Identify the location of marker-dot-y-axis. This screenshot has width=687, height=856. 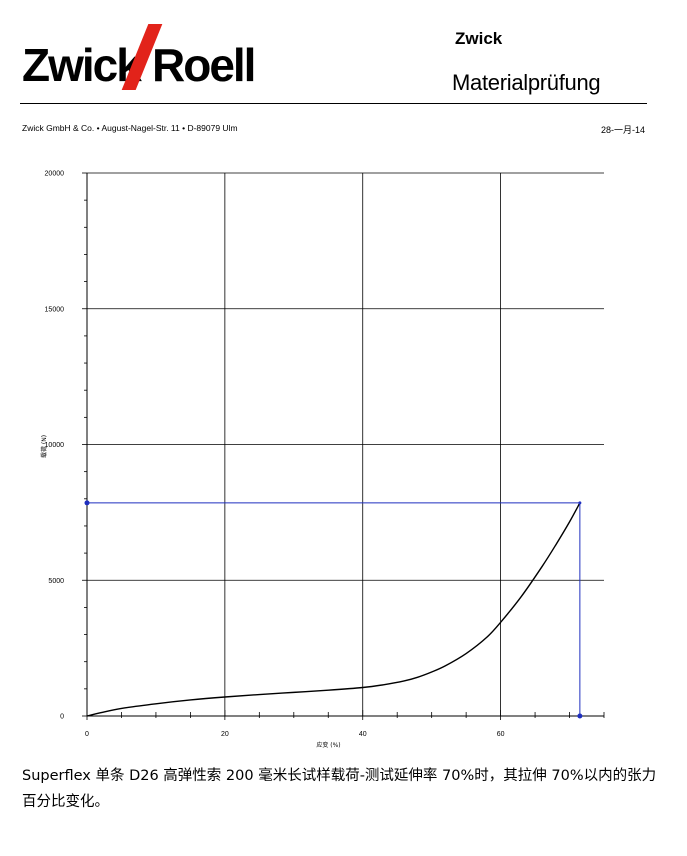
(87, 503).